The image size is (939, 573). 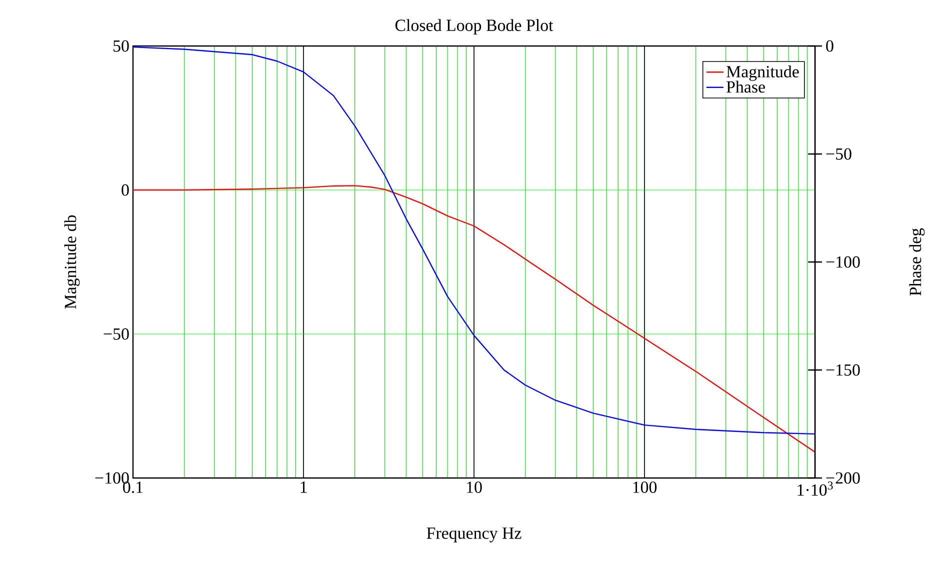 I want to click on x-axis-title: Frequency Hz, so click(x=474, y=535).